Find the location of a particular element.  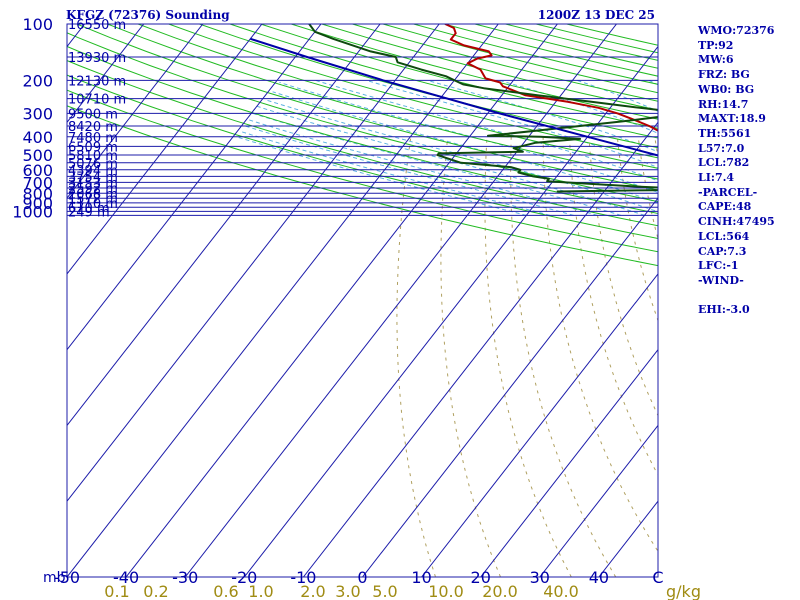

height-label: 13930 m is located at coordinates (97, 58).